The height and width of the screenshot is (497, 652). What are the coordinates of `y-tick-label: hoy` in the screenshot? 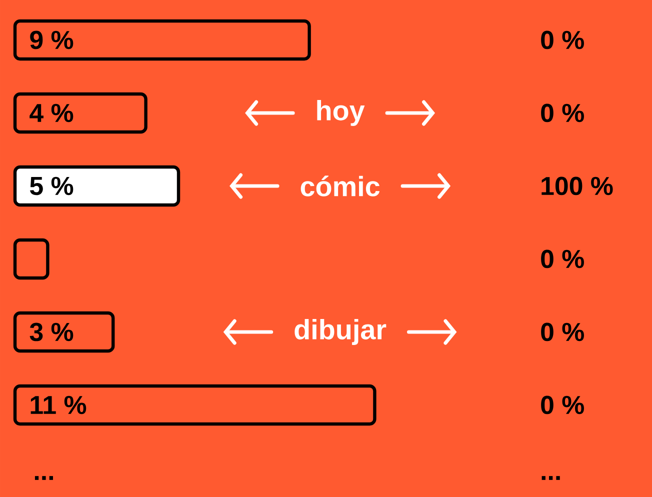 It's located at (341, 113).